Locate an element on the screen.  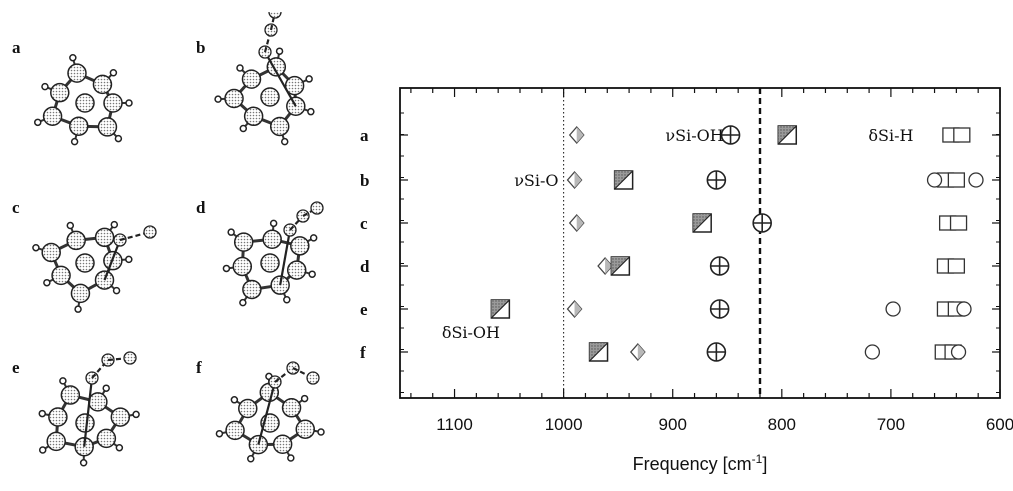
structure-label-d: d is located at coordinates (201, 207).